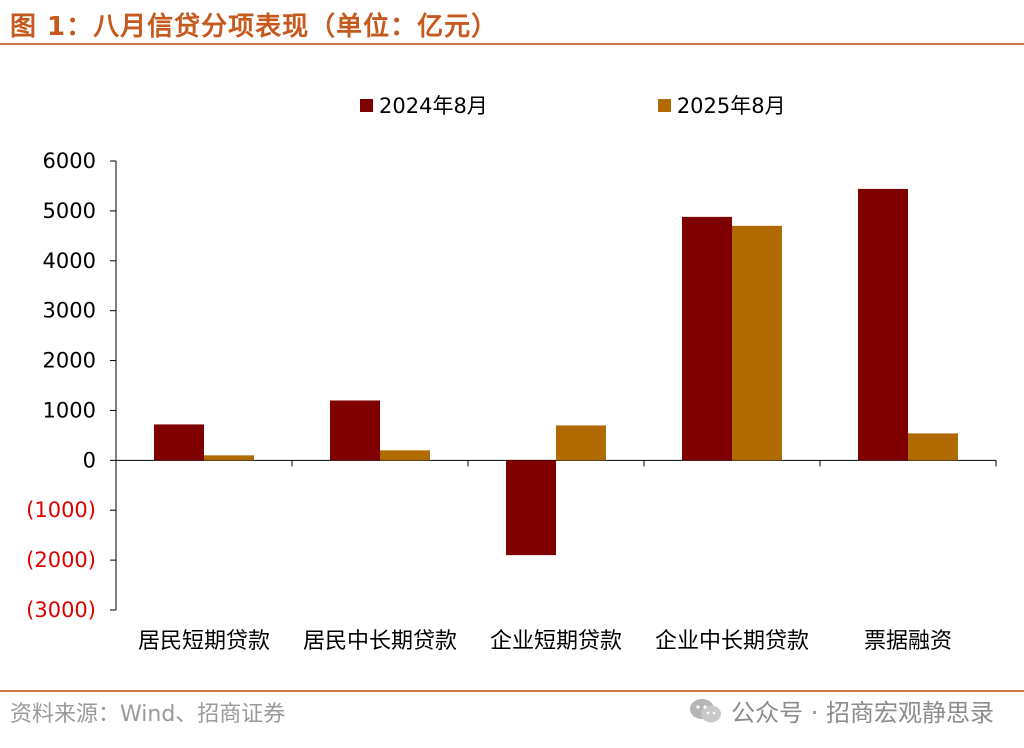 This screenshot has width=1024, height=748. I want to click on y-tick-label: 4000, so click(69, 261).